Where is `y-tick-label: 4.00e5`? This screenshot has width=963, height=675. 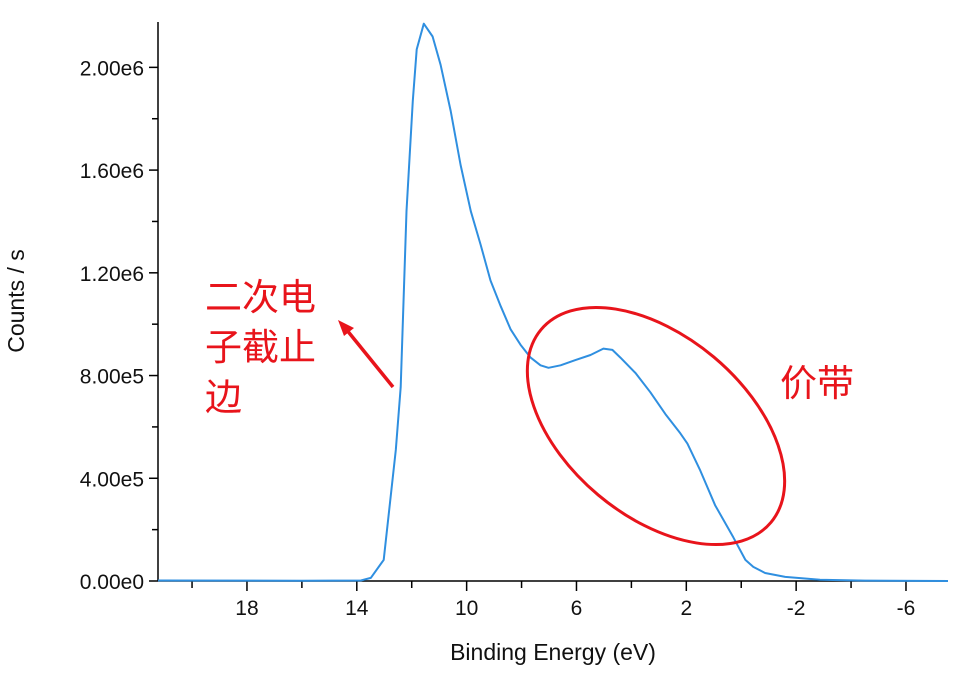
y-tick-label: 4.00e5 is located at coordinates (112, 479).